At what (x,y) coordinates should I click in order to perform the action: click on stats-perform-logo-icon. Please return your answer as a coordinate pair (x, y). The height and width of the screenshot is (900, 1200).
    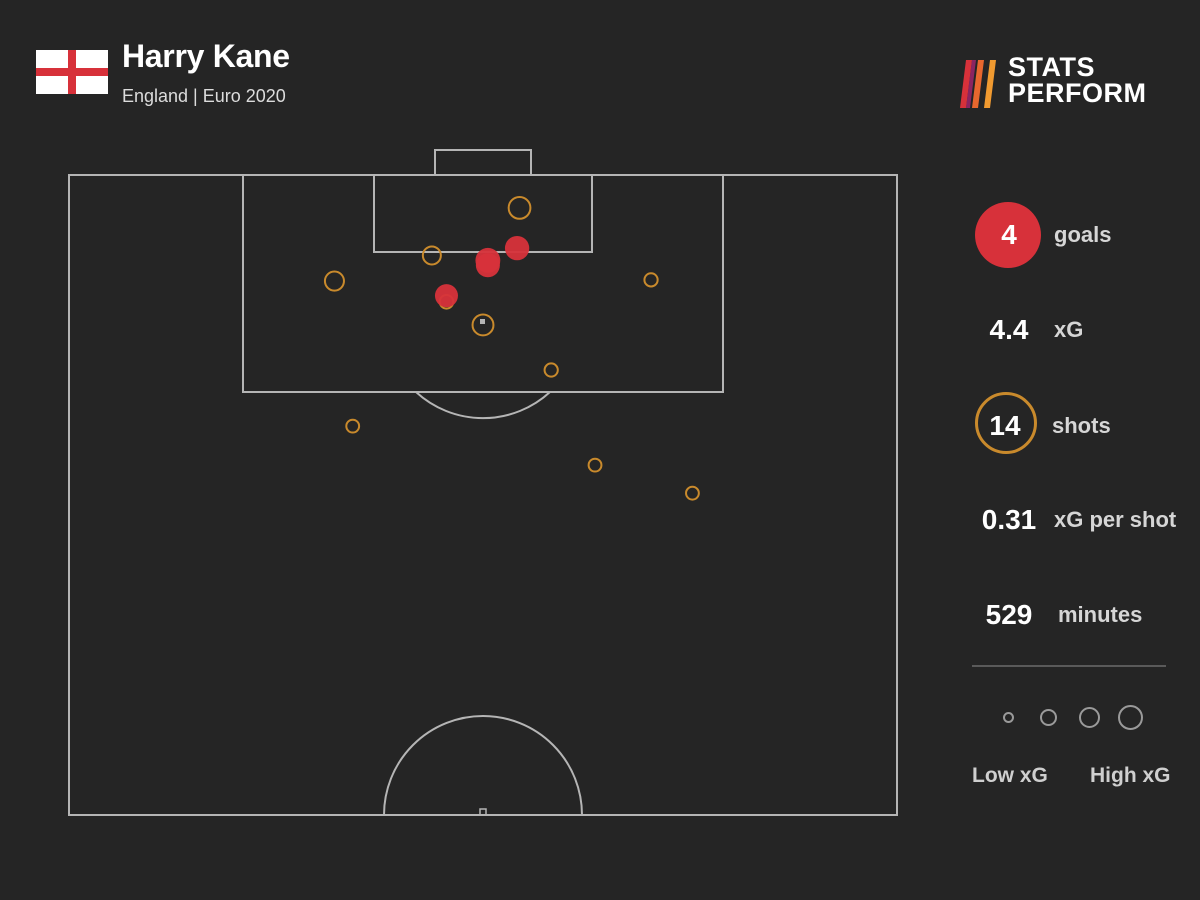
    Looking at the image, I should click on (978, 84).